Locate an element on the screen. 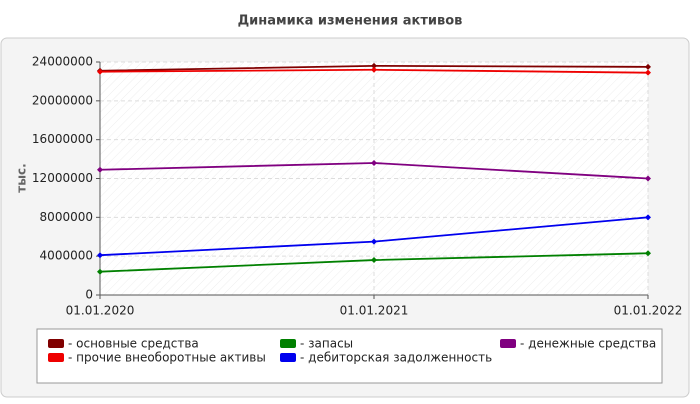 The height and width of the screenshot is (404, 700). legend-label: - основные средства is located at coordinates (133, 344).